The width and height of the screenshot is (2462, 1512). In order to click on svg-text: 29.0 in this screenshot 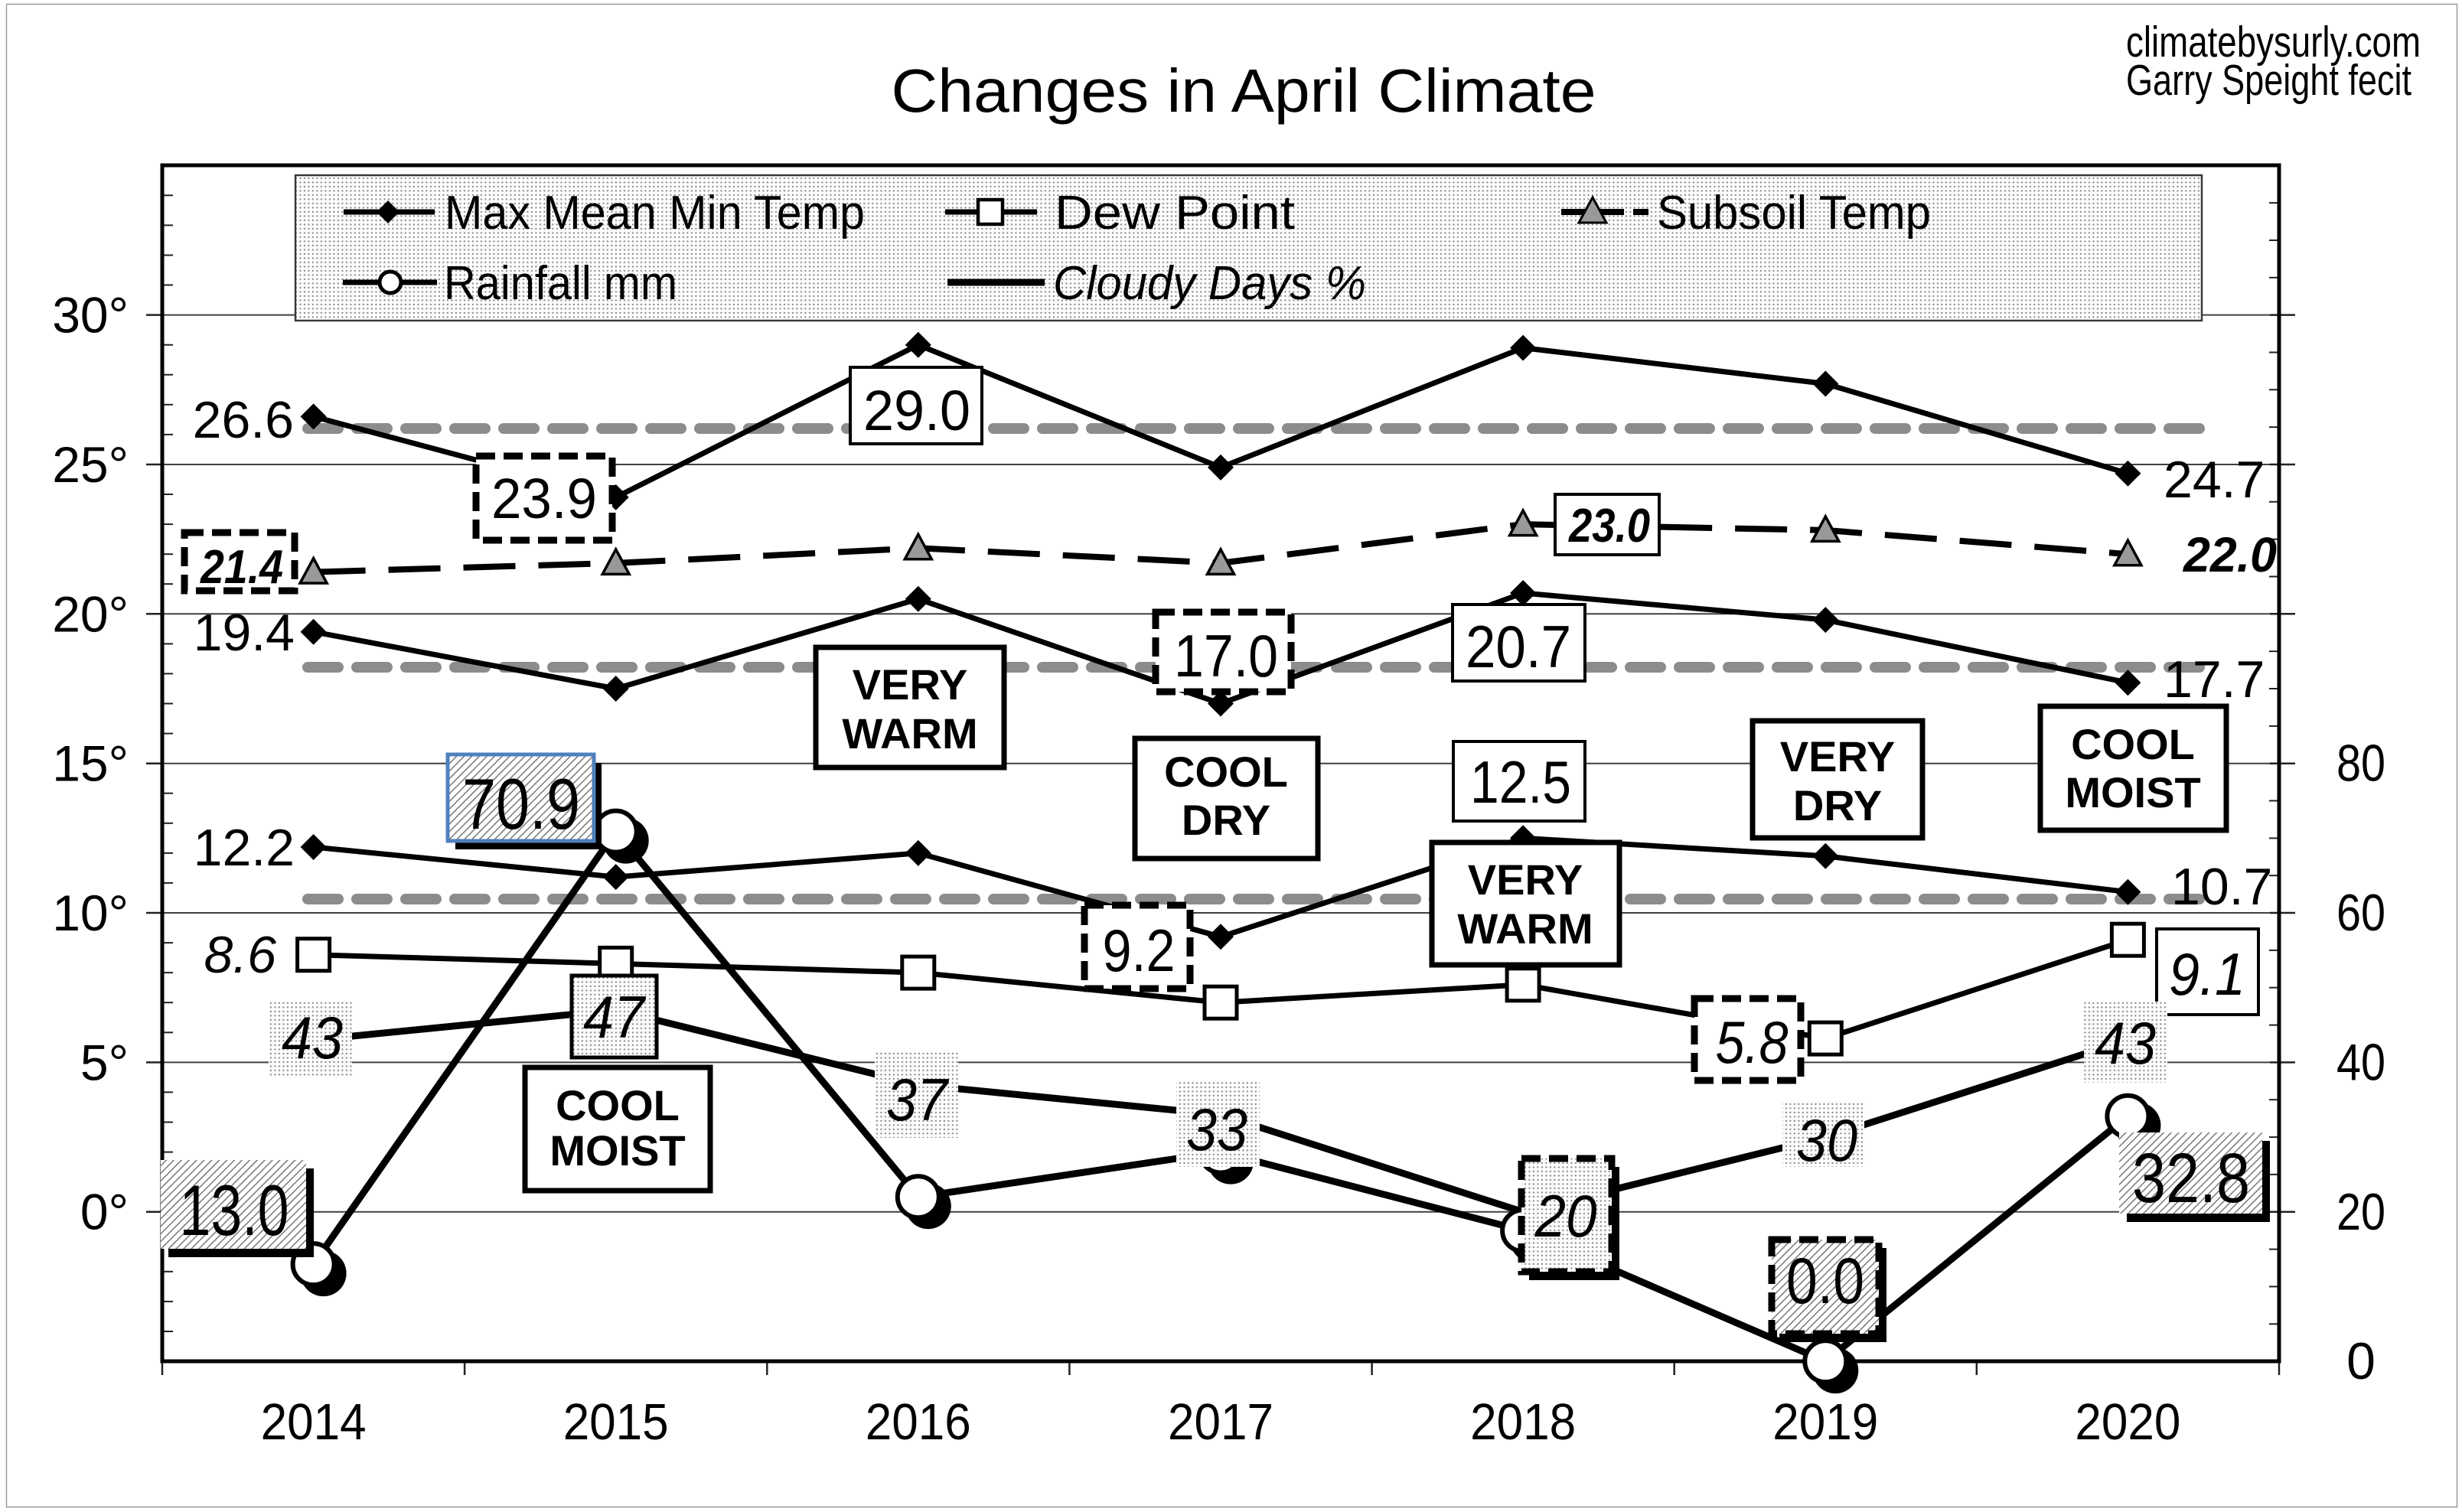, I will do `click(916, 411)`.